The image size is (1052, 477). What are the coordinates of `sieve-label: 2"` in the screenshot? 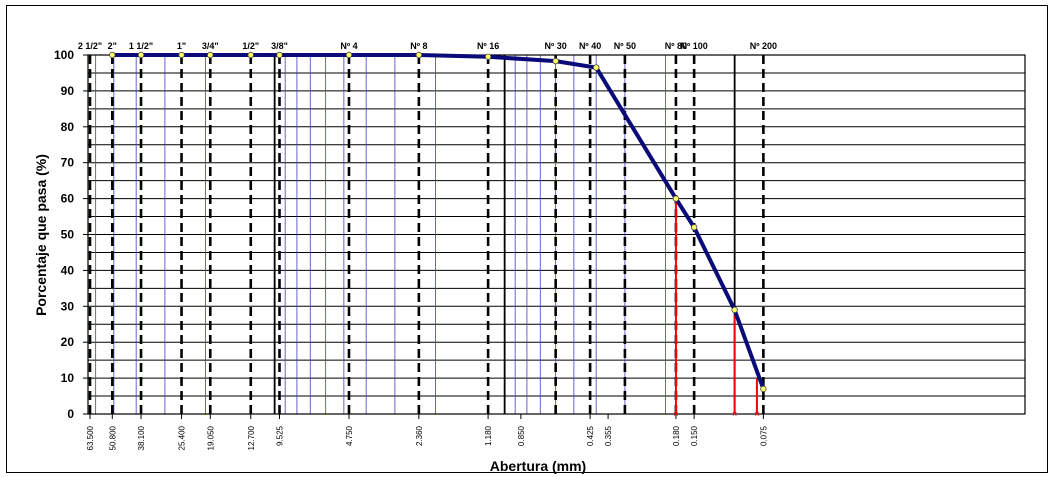 It's located at (112, 46).